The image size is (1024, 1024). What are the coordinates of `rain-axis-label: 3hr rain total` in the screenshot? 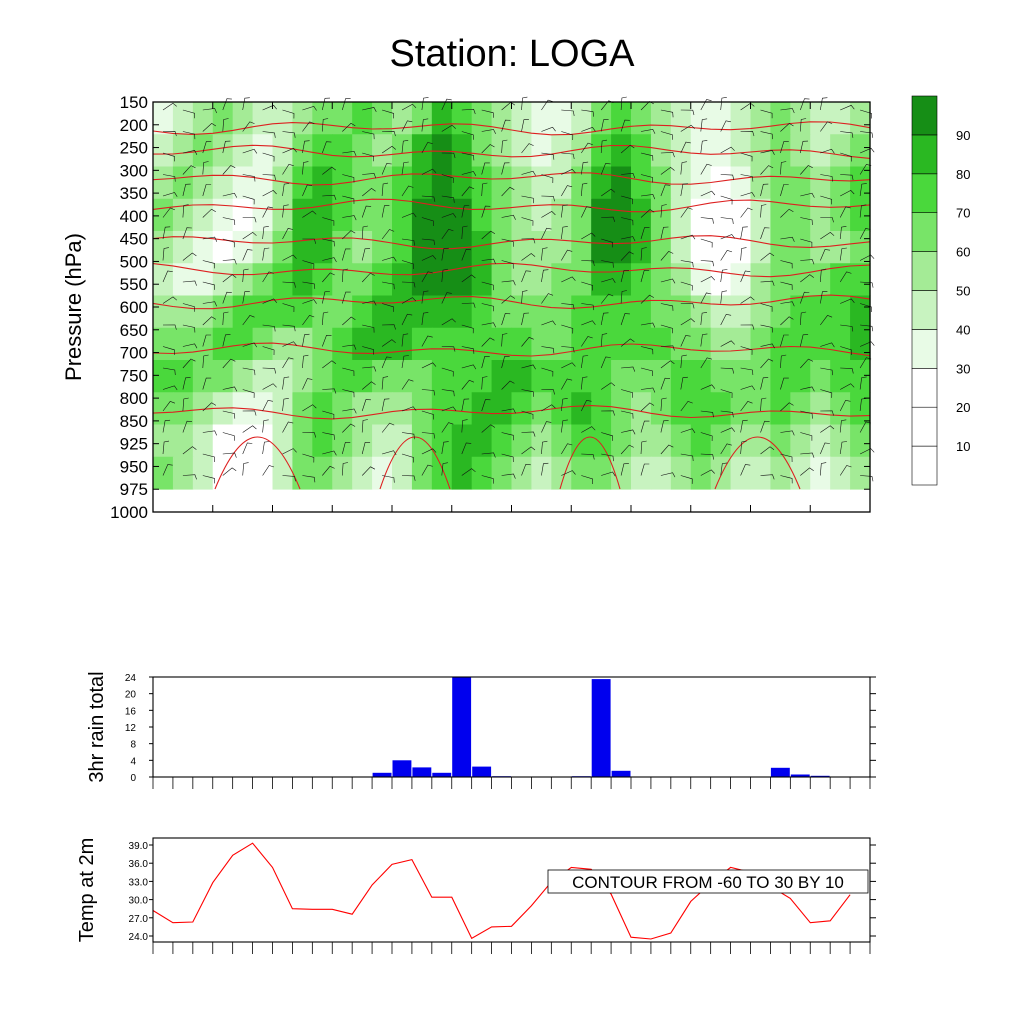 It's located at (97, 726).